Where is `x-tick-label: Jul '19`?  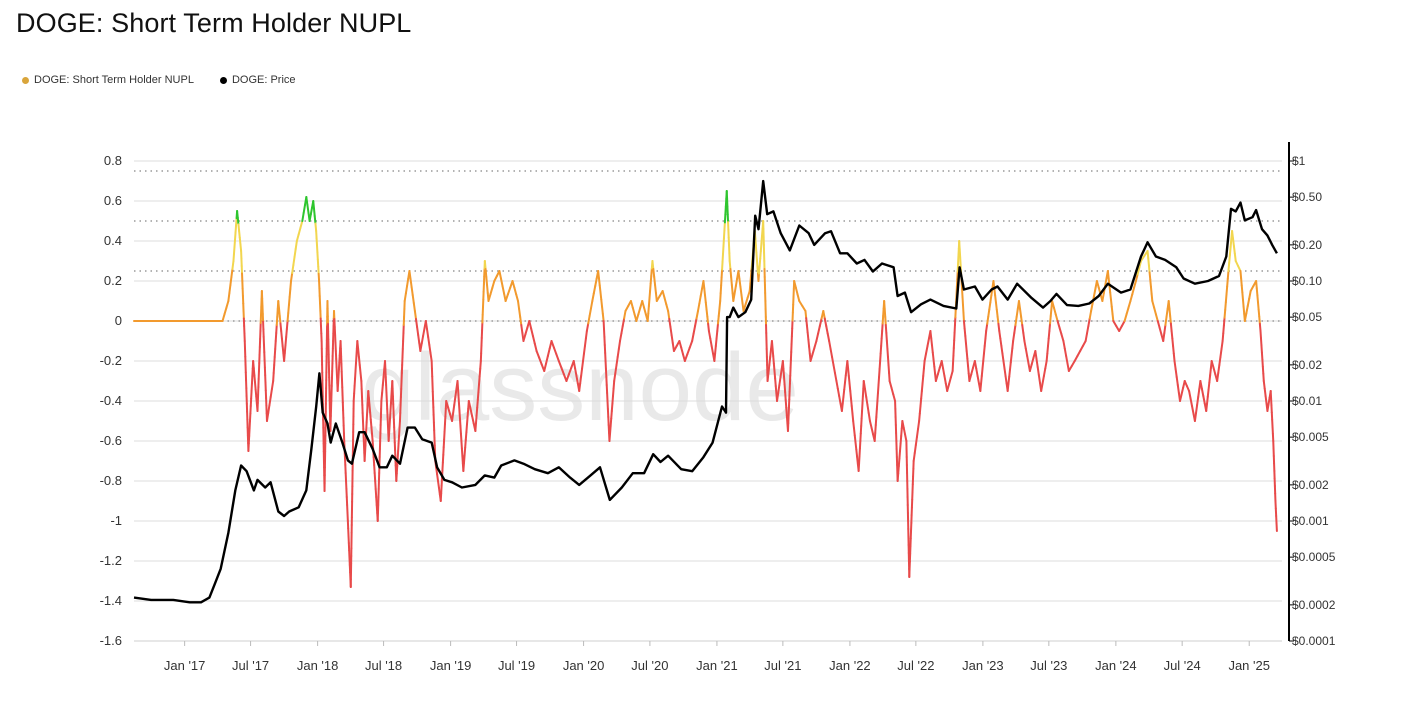
x-tick-label: Jul '19 is located at coordinates (516, 665).